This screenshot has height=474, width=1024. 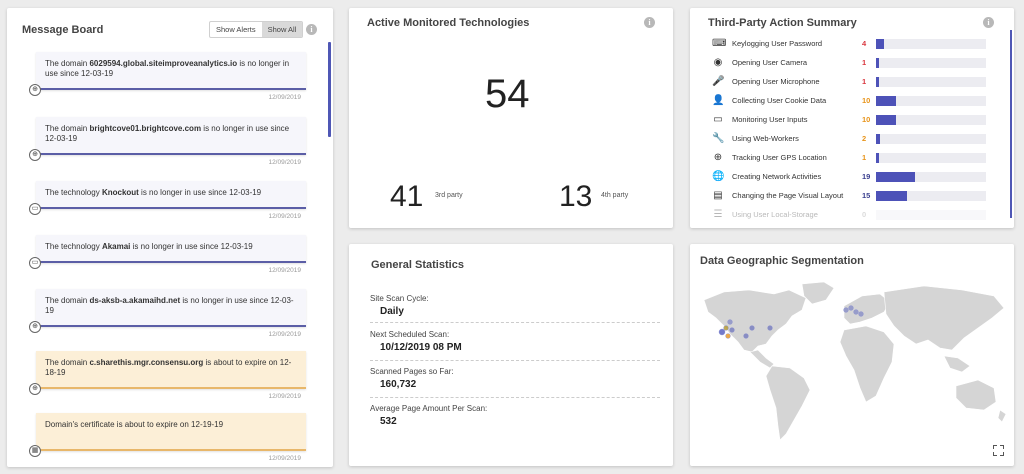 What do you see at coordinates (718, 176) in the screenshot?
I see `globe-icon: 🌐` at bounding box center [718, 176].